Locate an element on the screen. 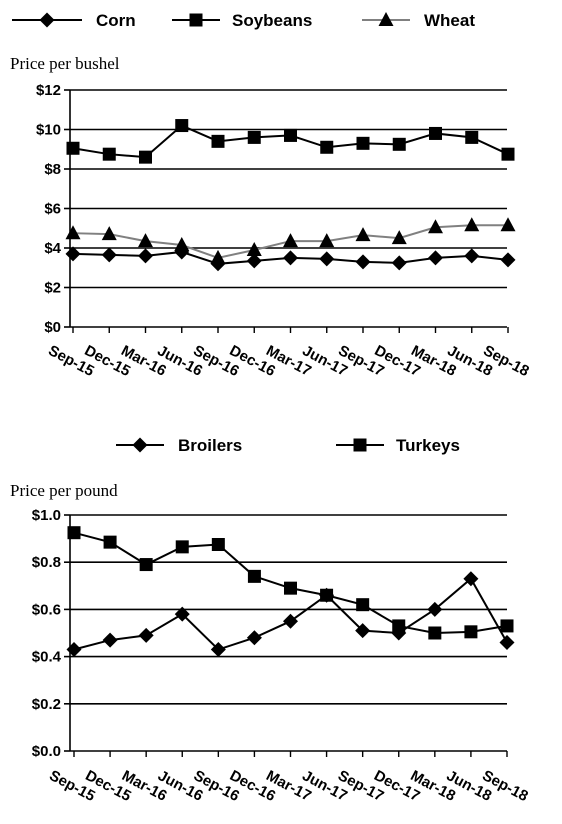 This screenshot has height=824, width=562. y-tick-label: $12 is located at coordinates (48, 90).